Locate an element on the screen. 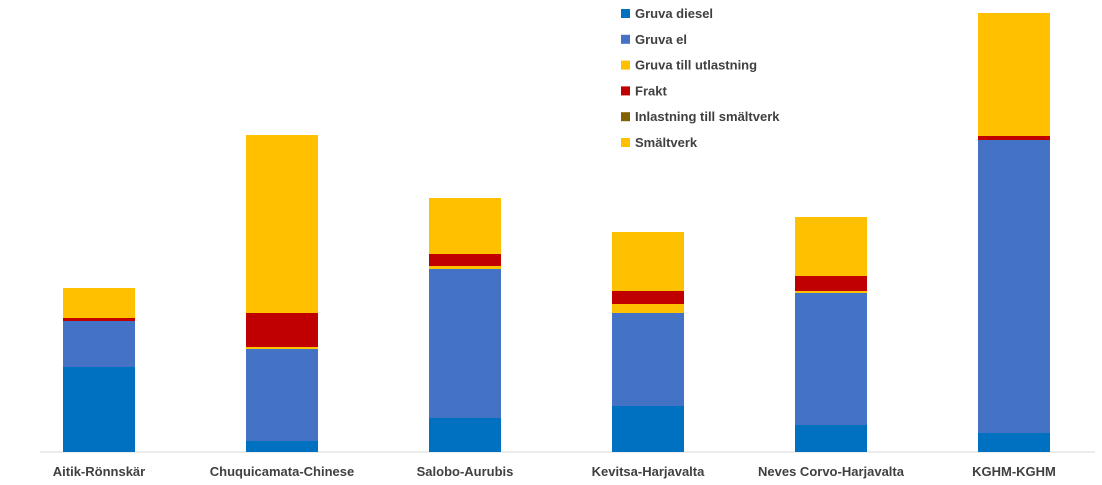 This screenshot has width=1102, height=485. x-tick-label: Salobo-Aurubis is located at coordinates (465, 471).